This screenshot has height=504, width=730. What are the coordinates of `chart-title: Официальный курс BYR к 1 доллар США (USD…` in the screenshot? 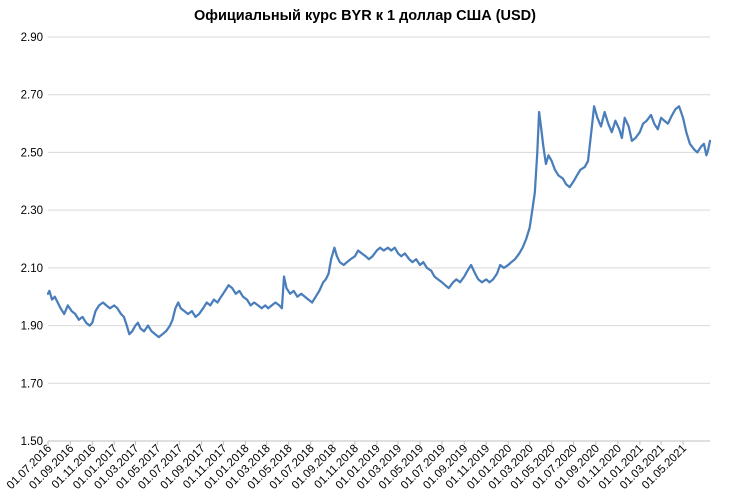 It's located at (365, 16).